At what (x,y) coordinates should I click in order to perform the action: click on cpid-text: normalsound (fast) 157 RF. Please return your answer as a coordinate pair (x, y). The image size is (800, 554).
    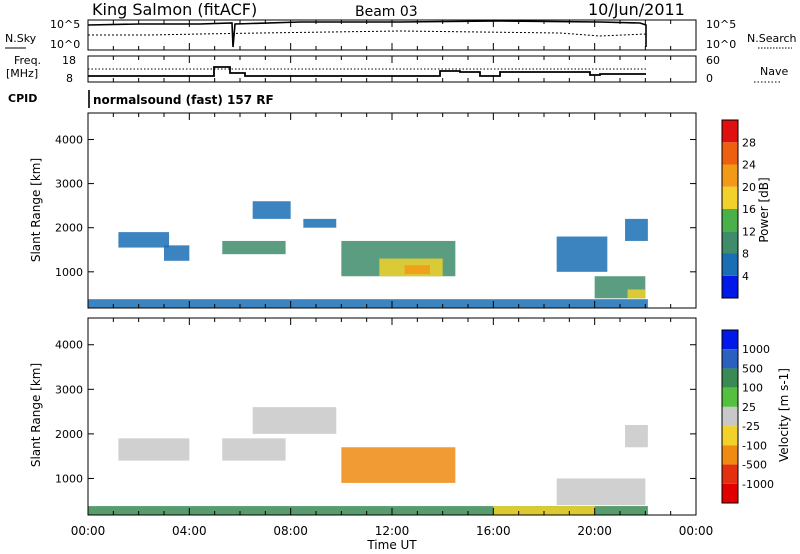
    Looking at the image, I should click on (183, 100).